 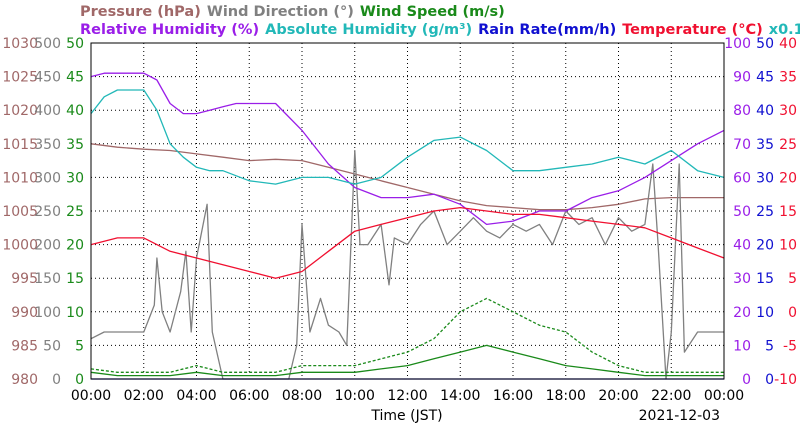 I want to click on left-axis-tick-label: 1020, so click(x=20, y=111).